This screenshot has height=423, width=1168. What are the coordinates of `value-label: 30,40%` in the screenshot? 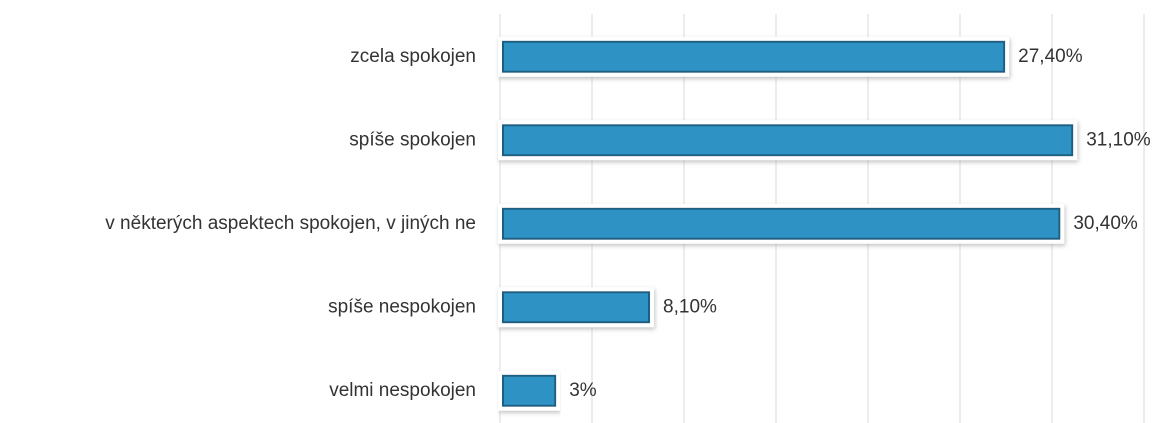 It's located at (1105, 223).